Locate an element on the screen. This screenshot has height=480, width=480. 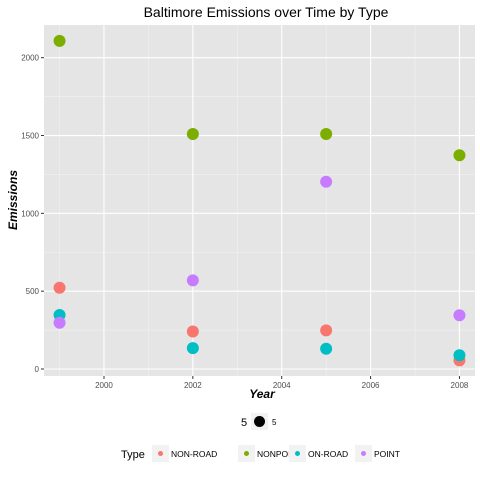
legend-items: NON-ROAD NONPOINT ON-ROAD POINT is located at coordinates (276, 453).